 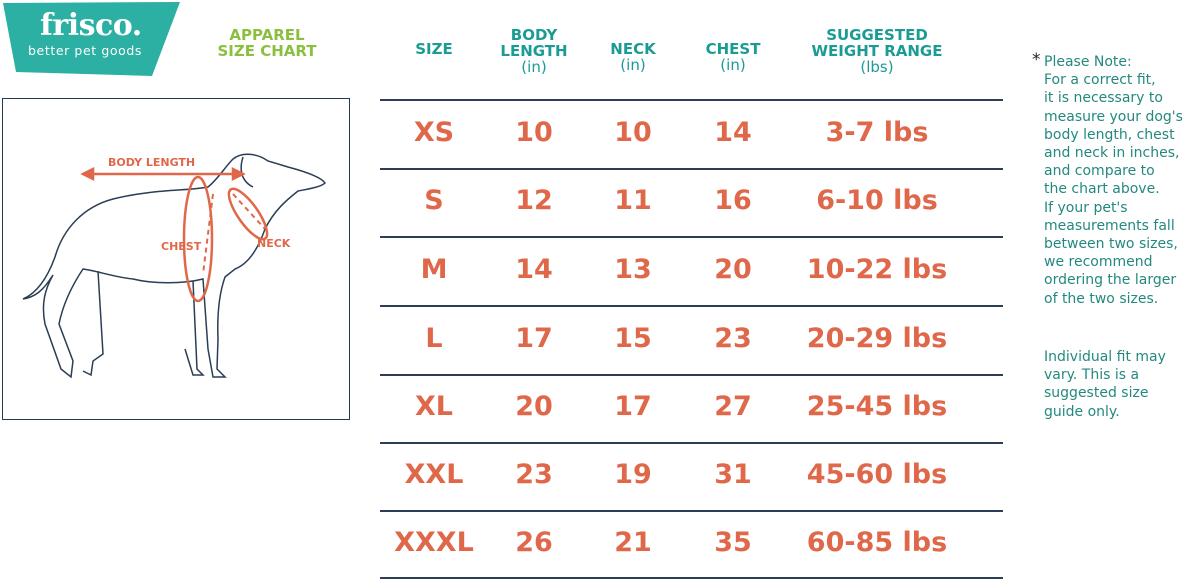 I want to click on value-cell: 16, so click(x=733, y=200).